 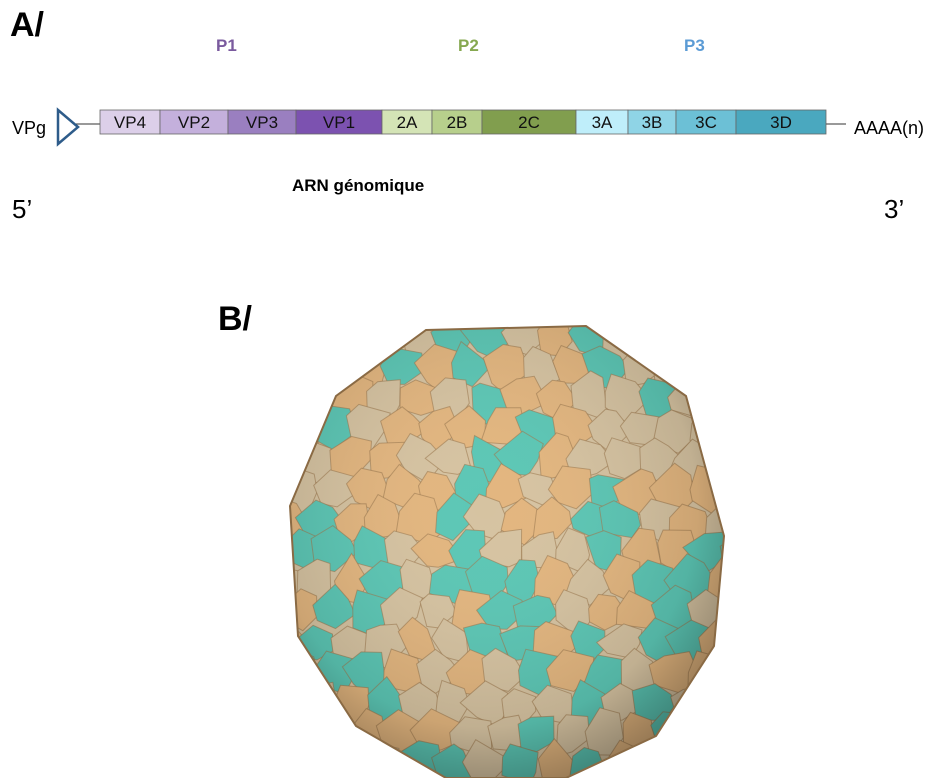 I want to click on polyprotein-segments: VP4 VP2 VP3 VP1 2A 2B 2C 3A 3B 3C 3D, so click(x=463, y=122).